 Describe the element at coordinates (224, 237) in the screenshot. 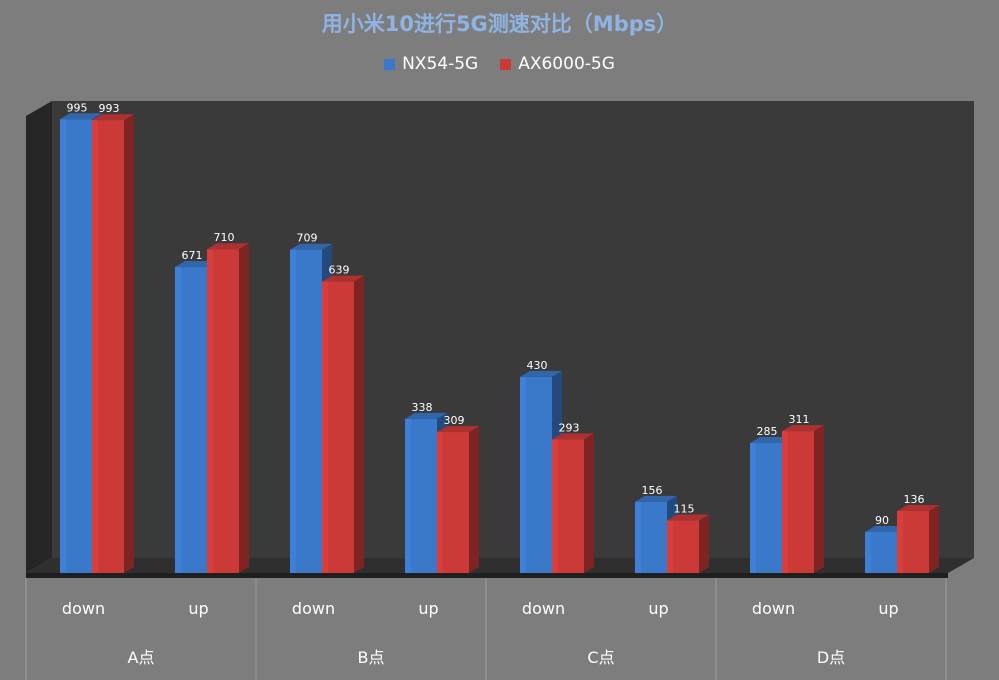

I see `bar-data-label: 710` at that location.